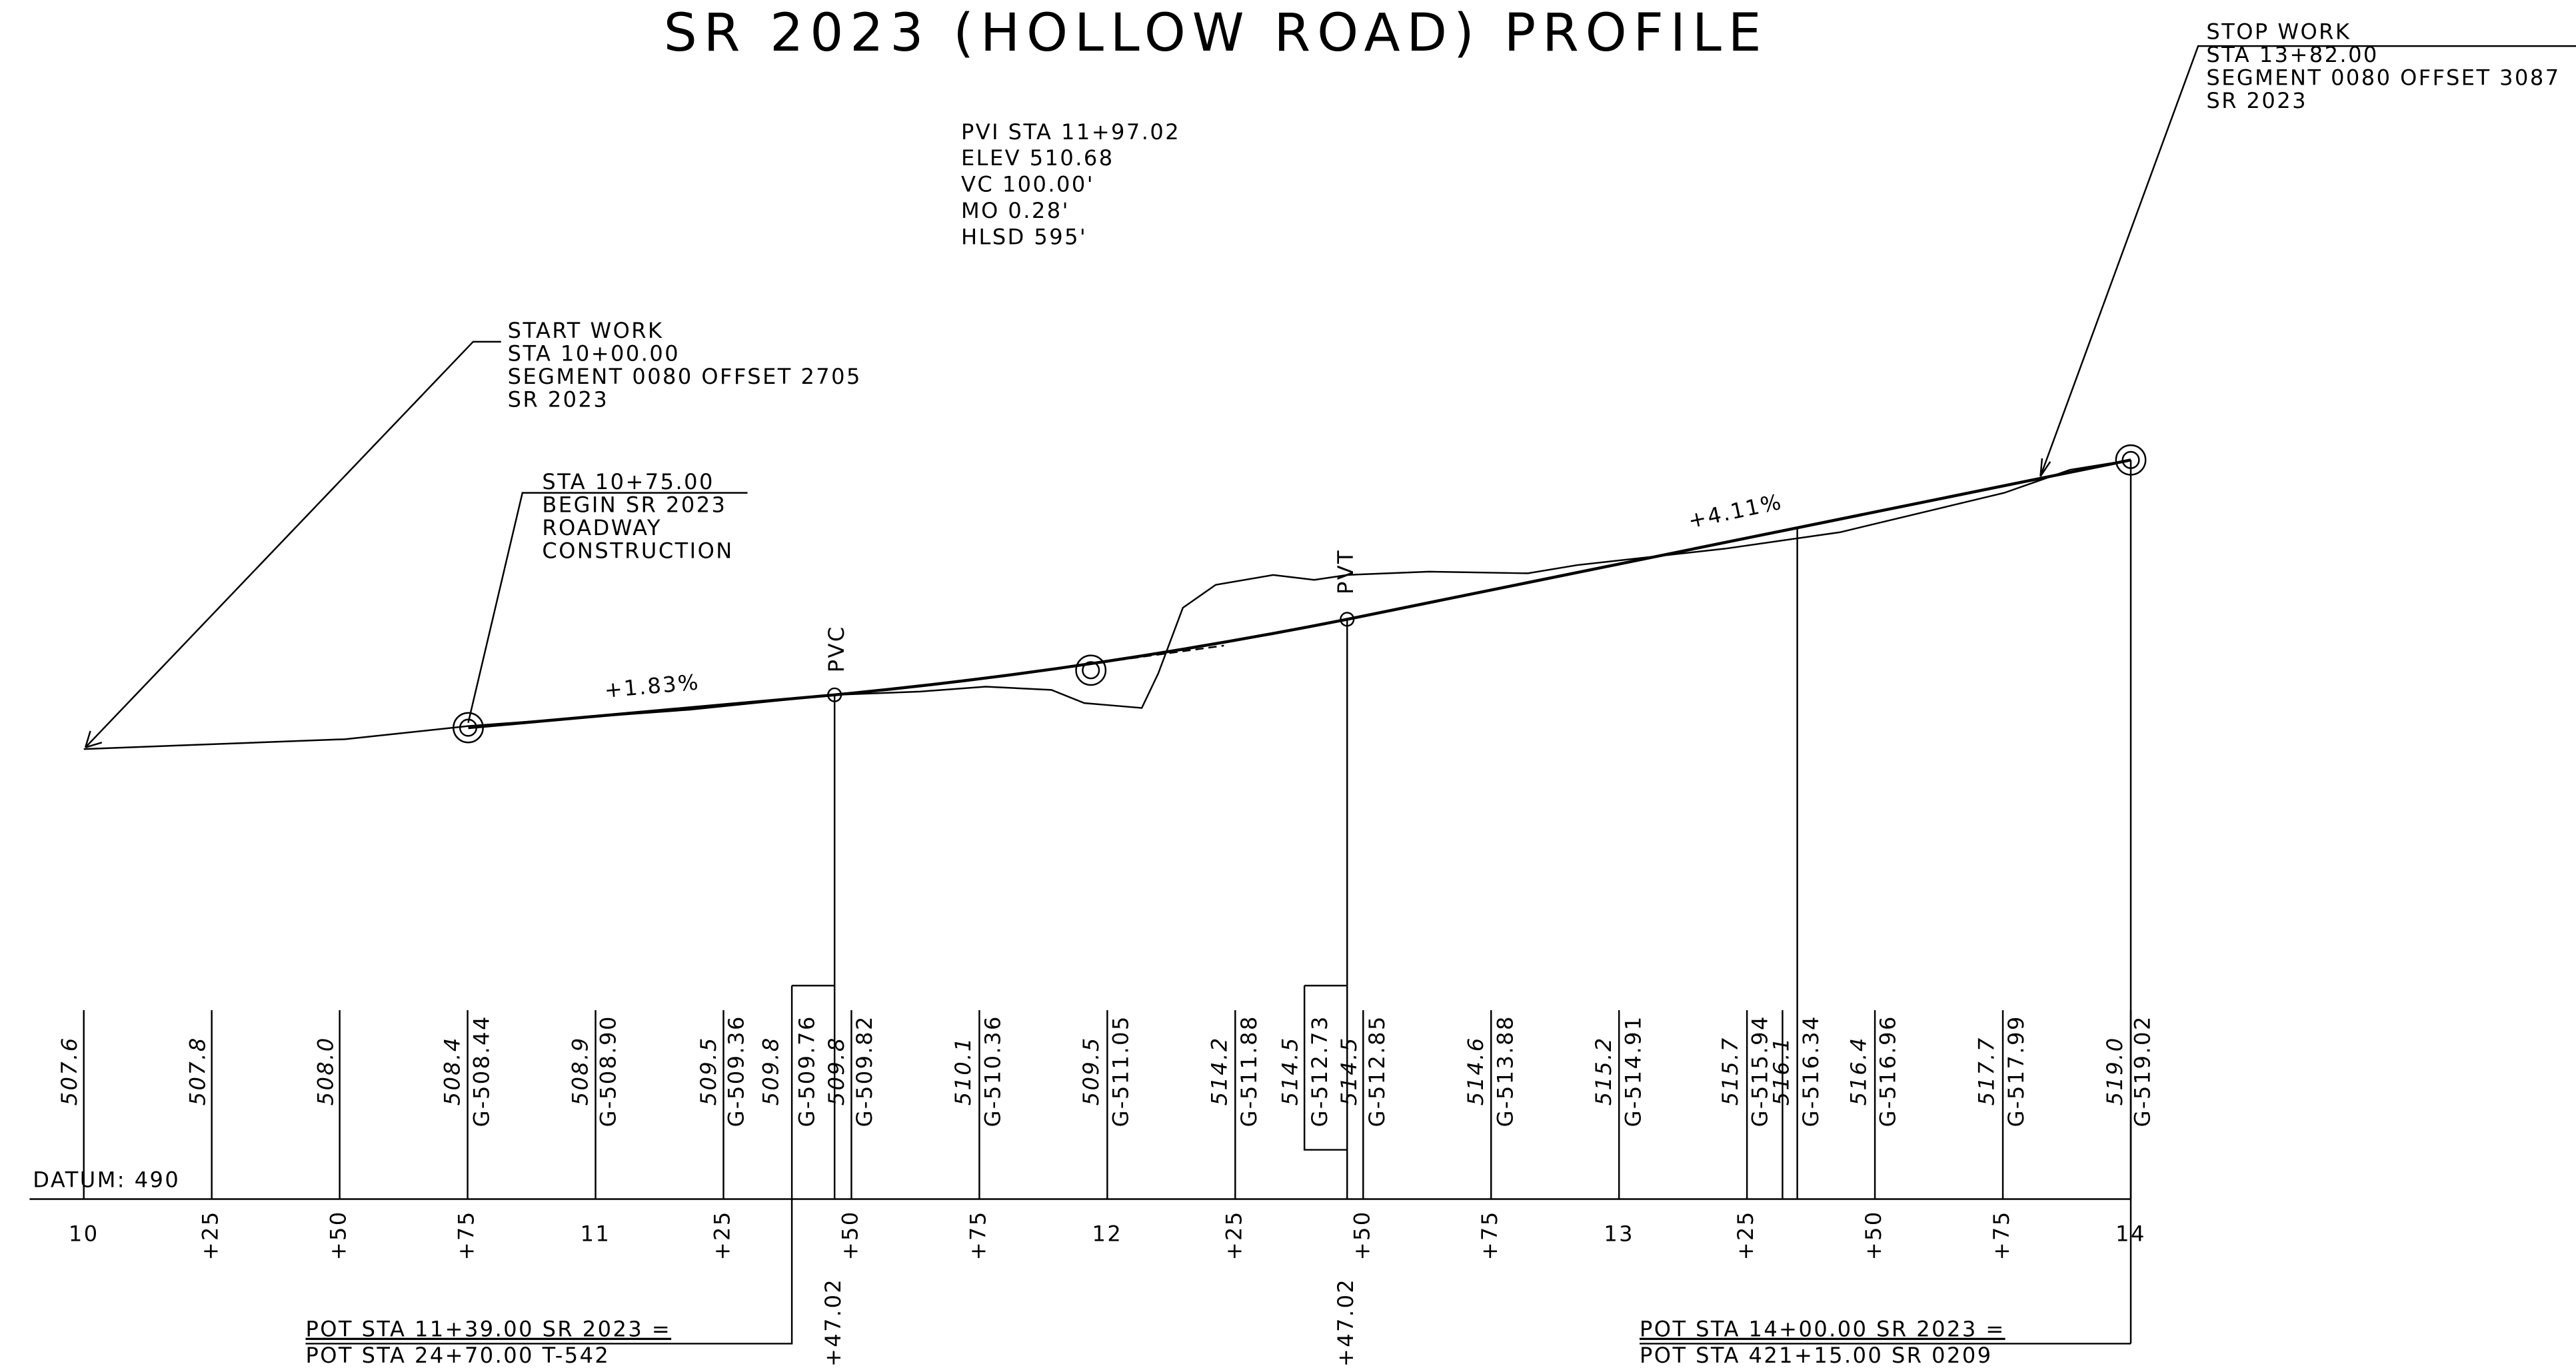 Image resolution: width=2576 pixels, height=1370 pixels. I want to click on elevation-label: G-519.02, so click(2142, 1071).